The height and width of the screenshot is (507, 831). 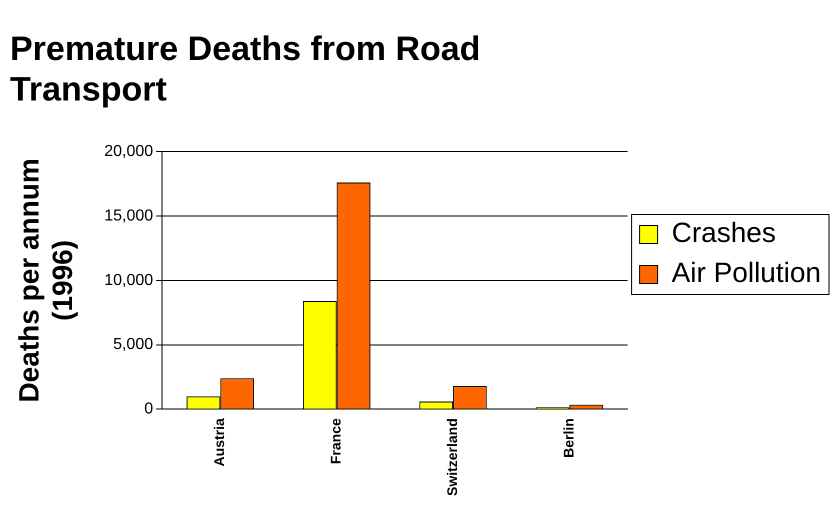 What do you see at coordinates (746, 272) in the screenshot?
I see `legend-label: Air Pollution` at bounding box center [746, 272].